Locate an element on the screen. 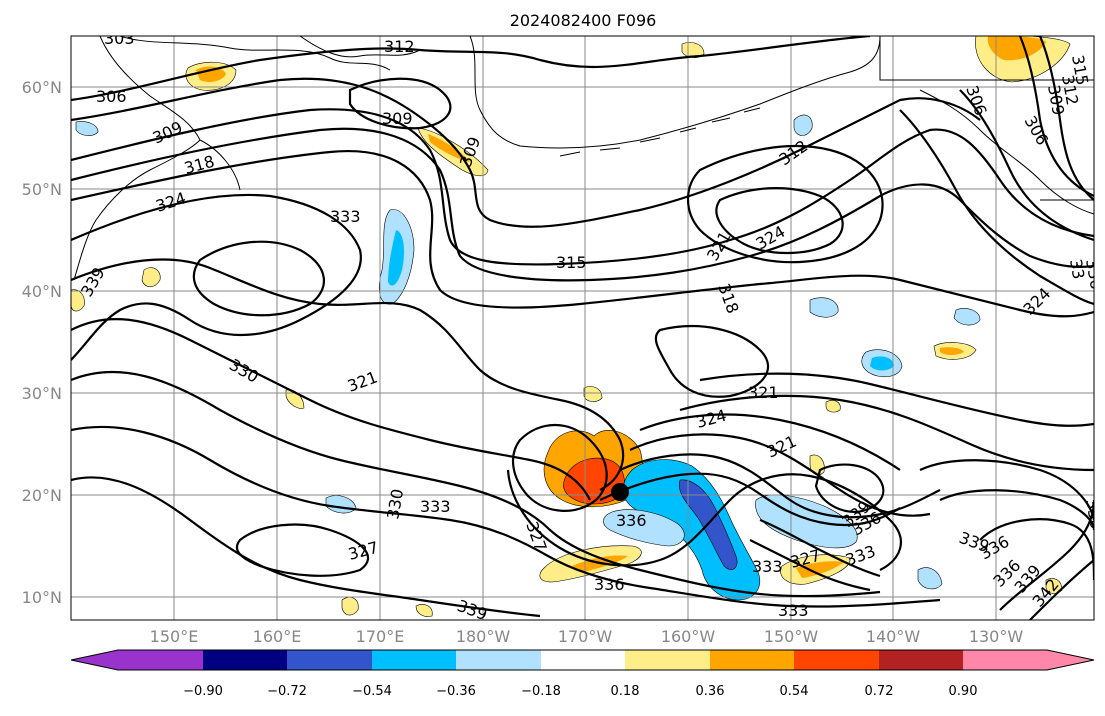 This screenshot has height=716, width=1105. shade-lightblue-right2 is located at coordinates (824, 307).